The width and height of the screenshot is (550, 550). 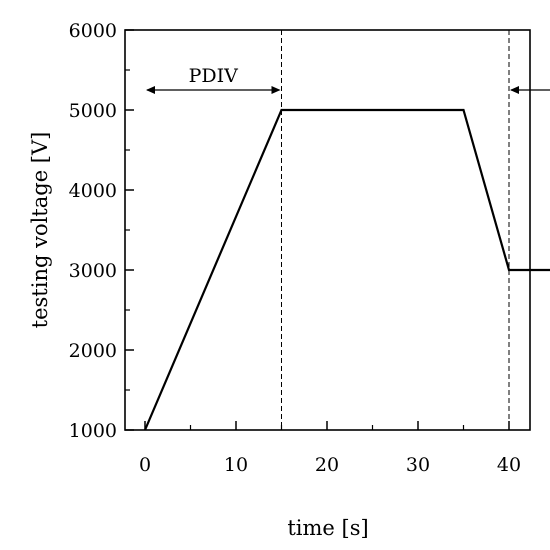 What do you see at coordinates (327, 528) in the screenshot?
I see `x-axis-title: time [s]` at bounding box center [327, 528].